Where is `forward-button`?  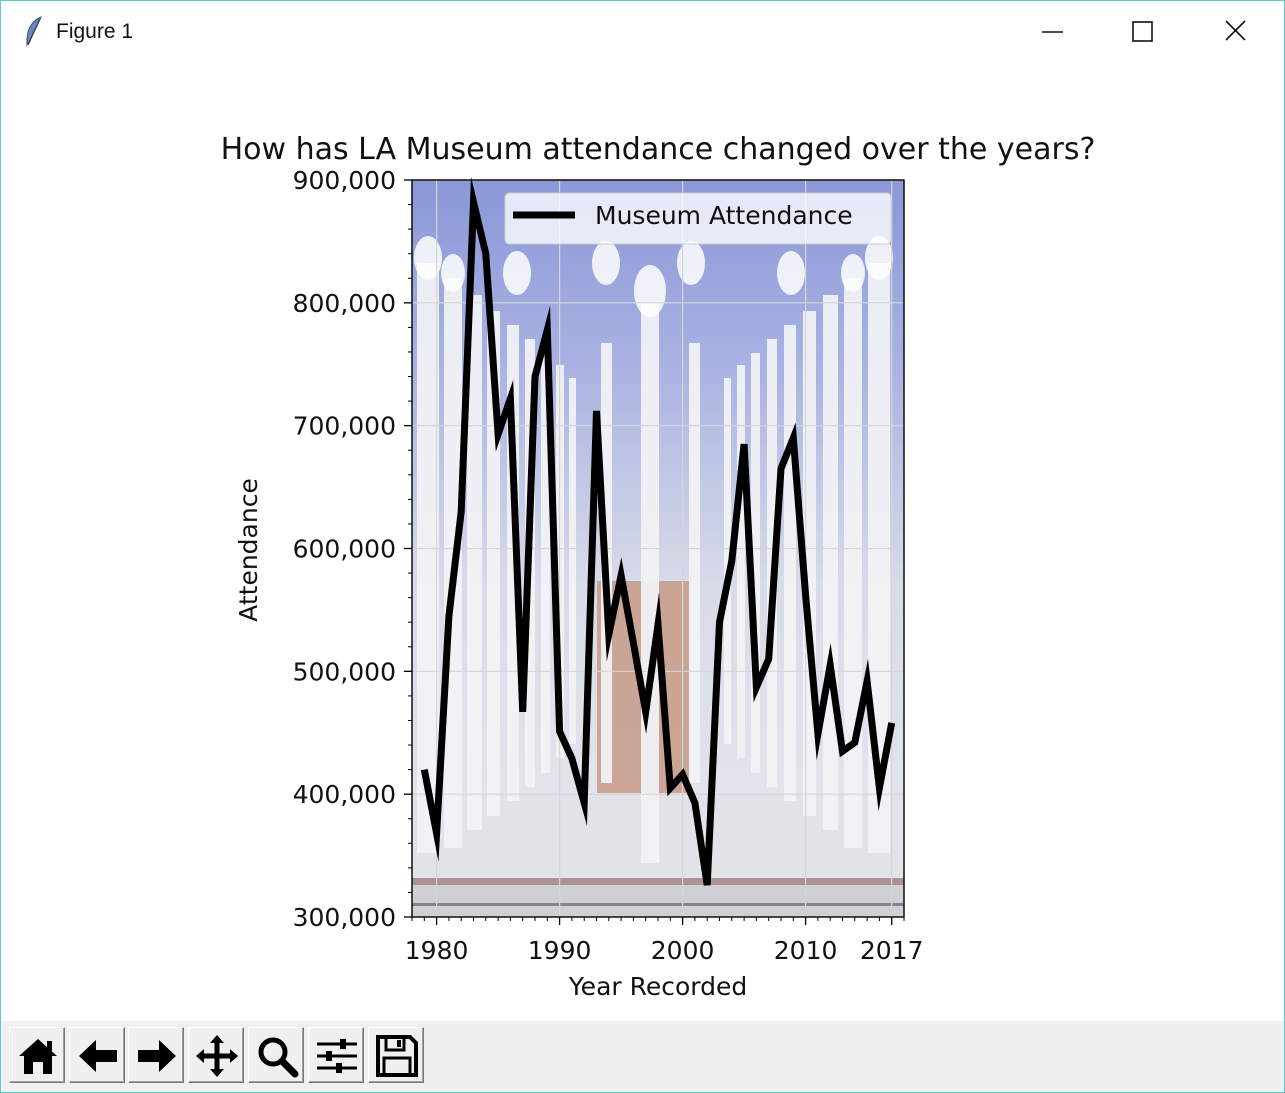 forward-button is located at coordinates (156, 1055).